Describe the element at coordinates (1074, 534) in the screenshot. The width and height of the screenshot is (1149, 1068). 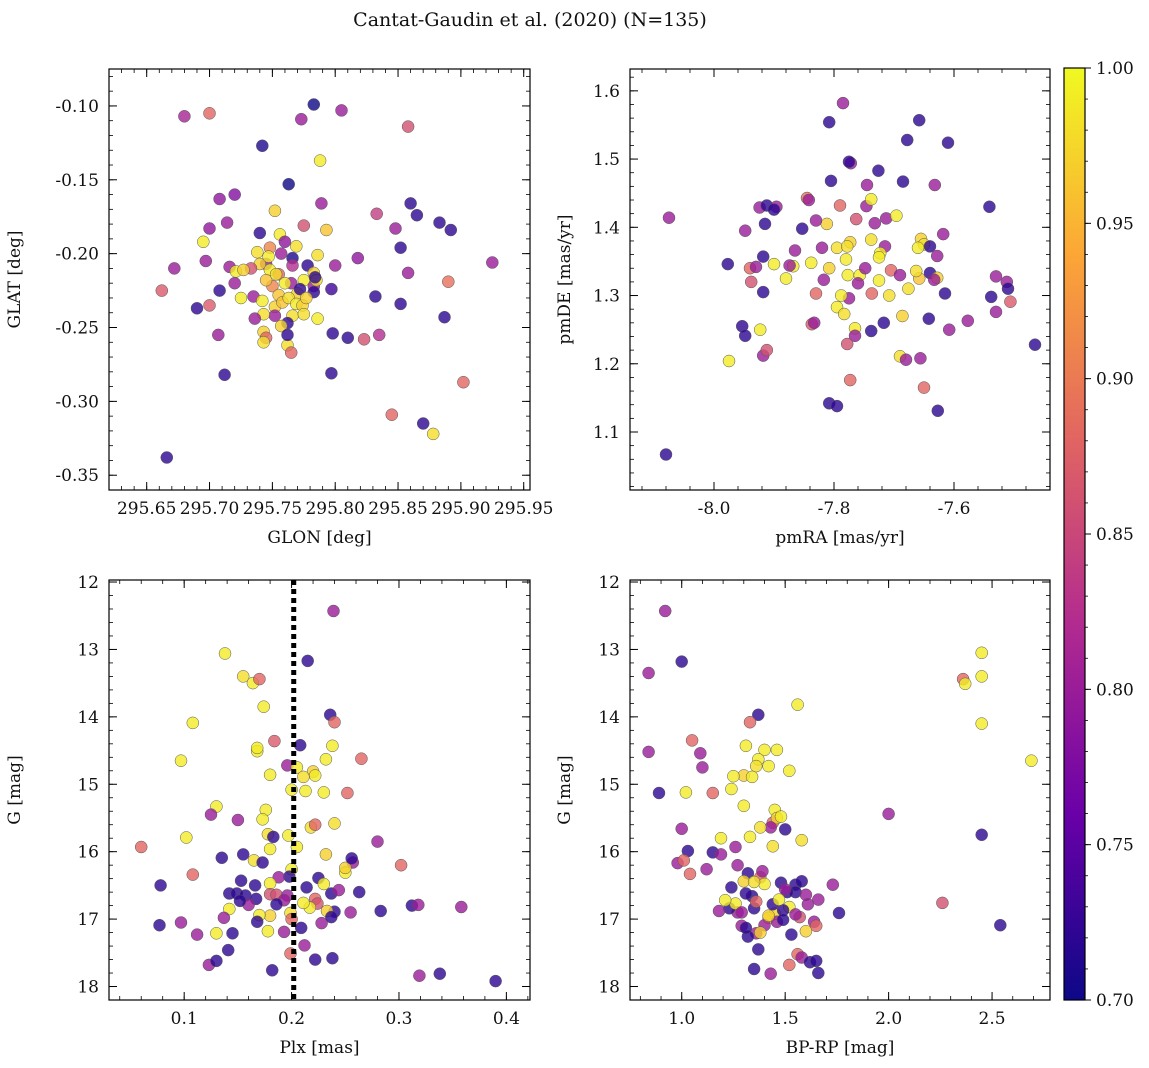
I see `colorbar-gradient` at that location.